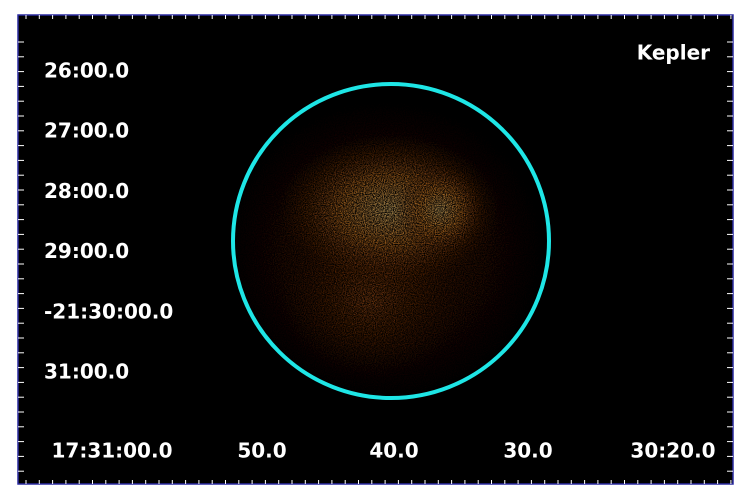 Image resolution: width=752 pixels, height=499 pixels. Describe the element at coordinates (86, 251) in the screenshot. I see `dec-label: 29:00.0` at that location.